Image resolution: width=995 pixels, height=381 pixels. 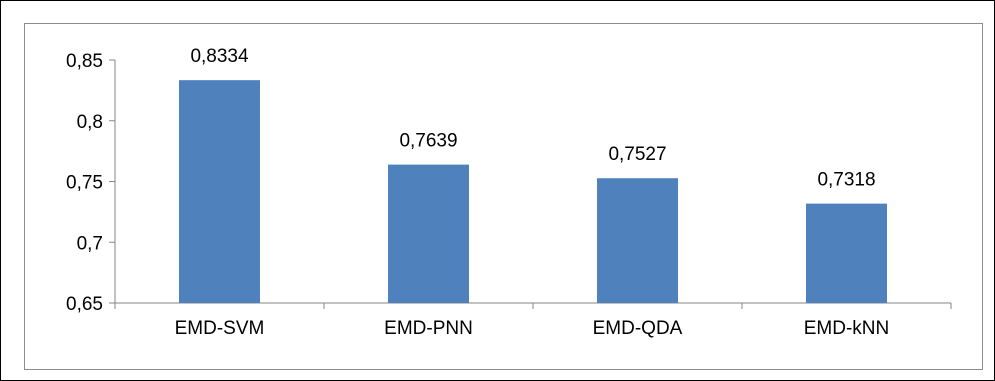 What do you see at coordinates (847, 328) in the screenshot?
I see `x-tick-label: EMD-kNN` at bounding box center [847, 328].